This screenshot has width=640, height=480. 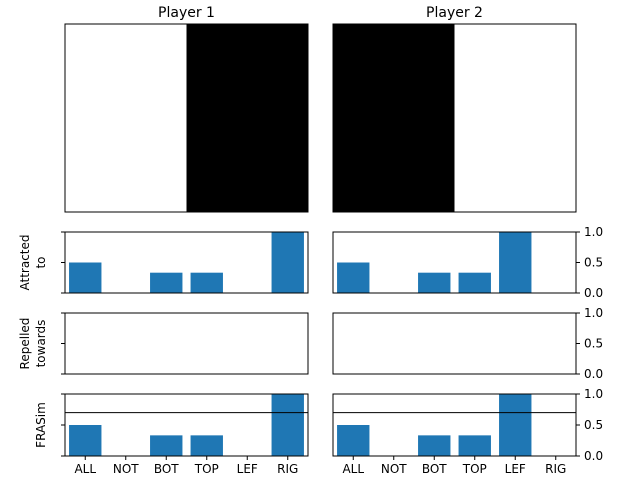 What do you see at coordinates (25, 263) in the screenshot?
I see `attracted-row-label: Attracted` at bounding box center [25, 263].